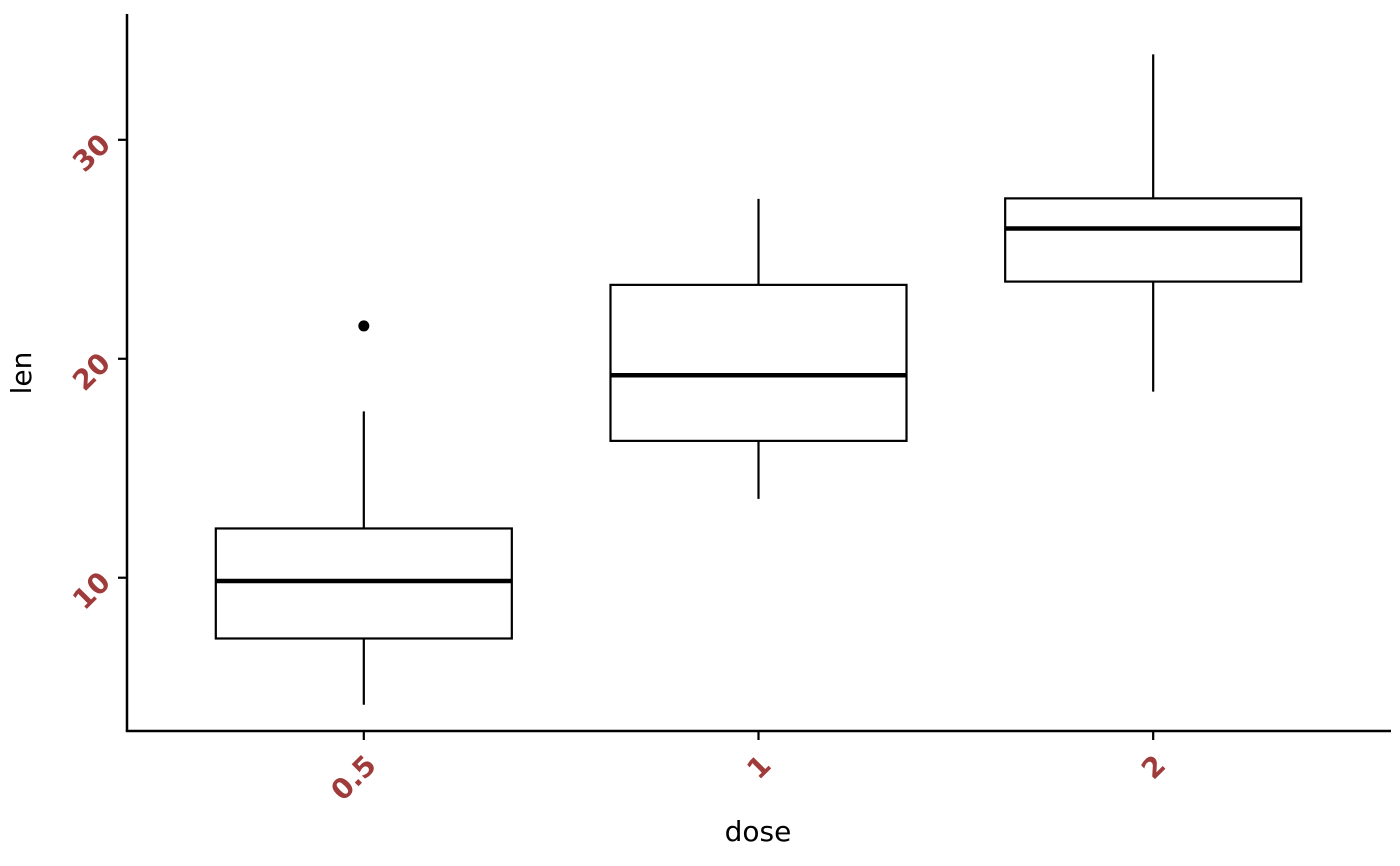 This screenshot has height=866, width=1400. Describe the element at coordinates (364, 326) in the screenshot. I see `outlier-point` at that location.